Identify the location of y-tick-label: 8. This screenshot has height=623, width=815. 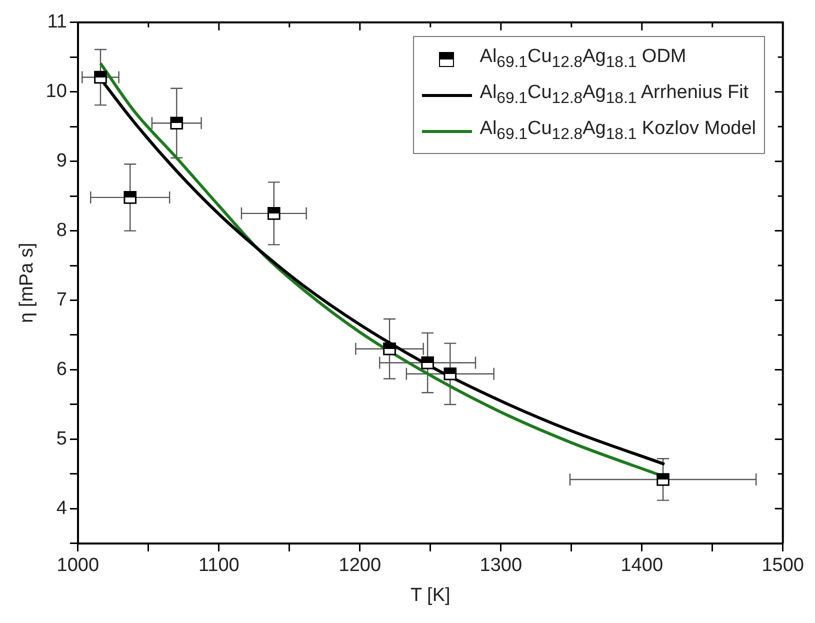
(61, 231).